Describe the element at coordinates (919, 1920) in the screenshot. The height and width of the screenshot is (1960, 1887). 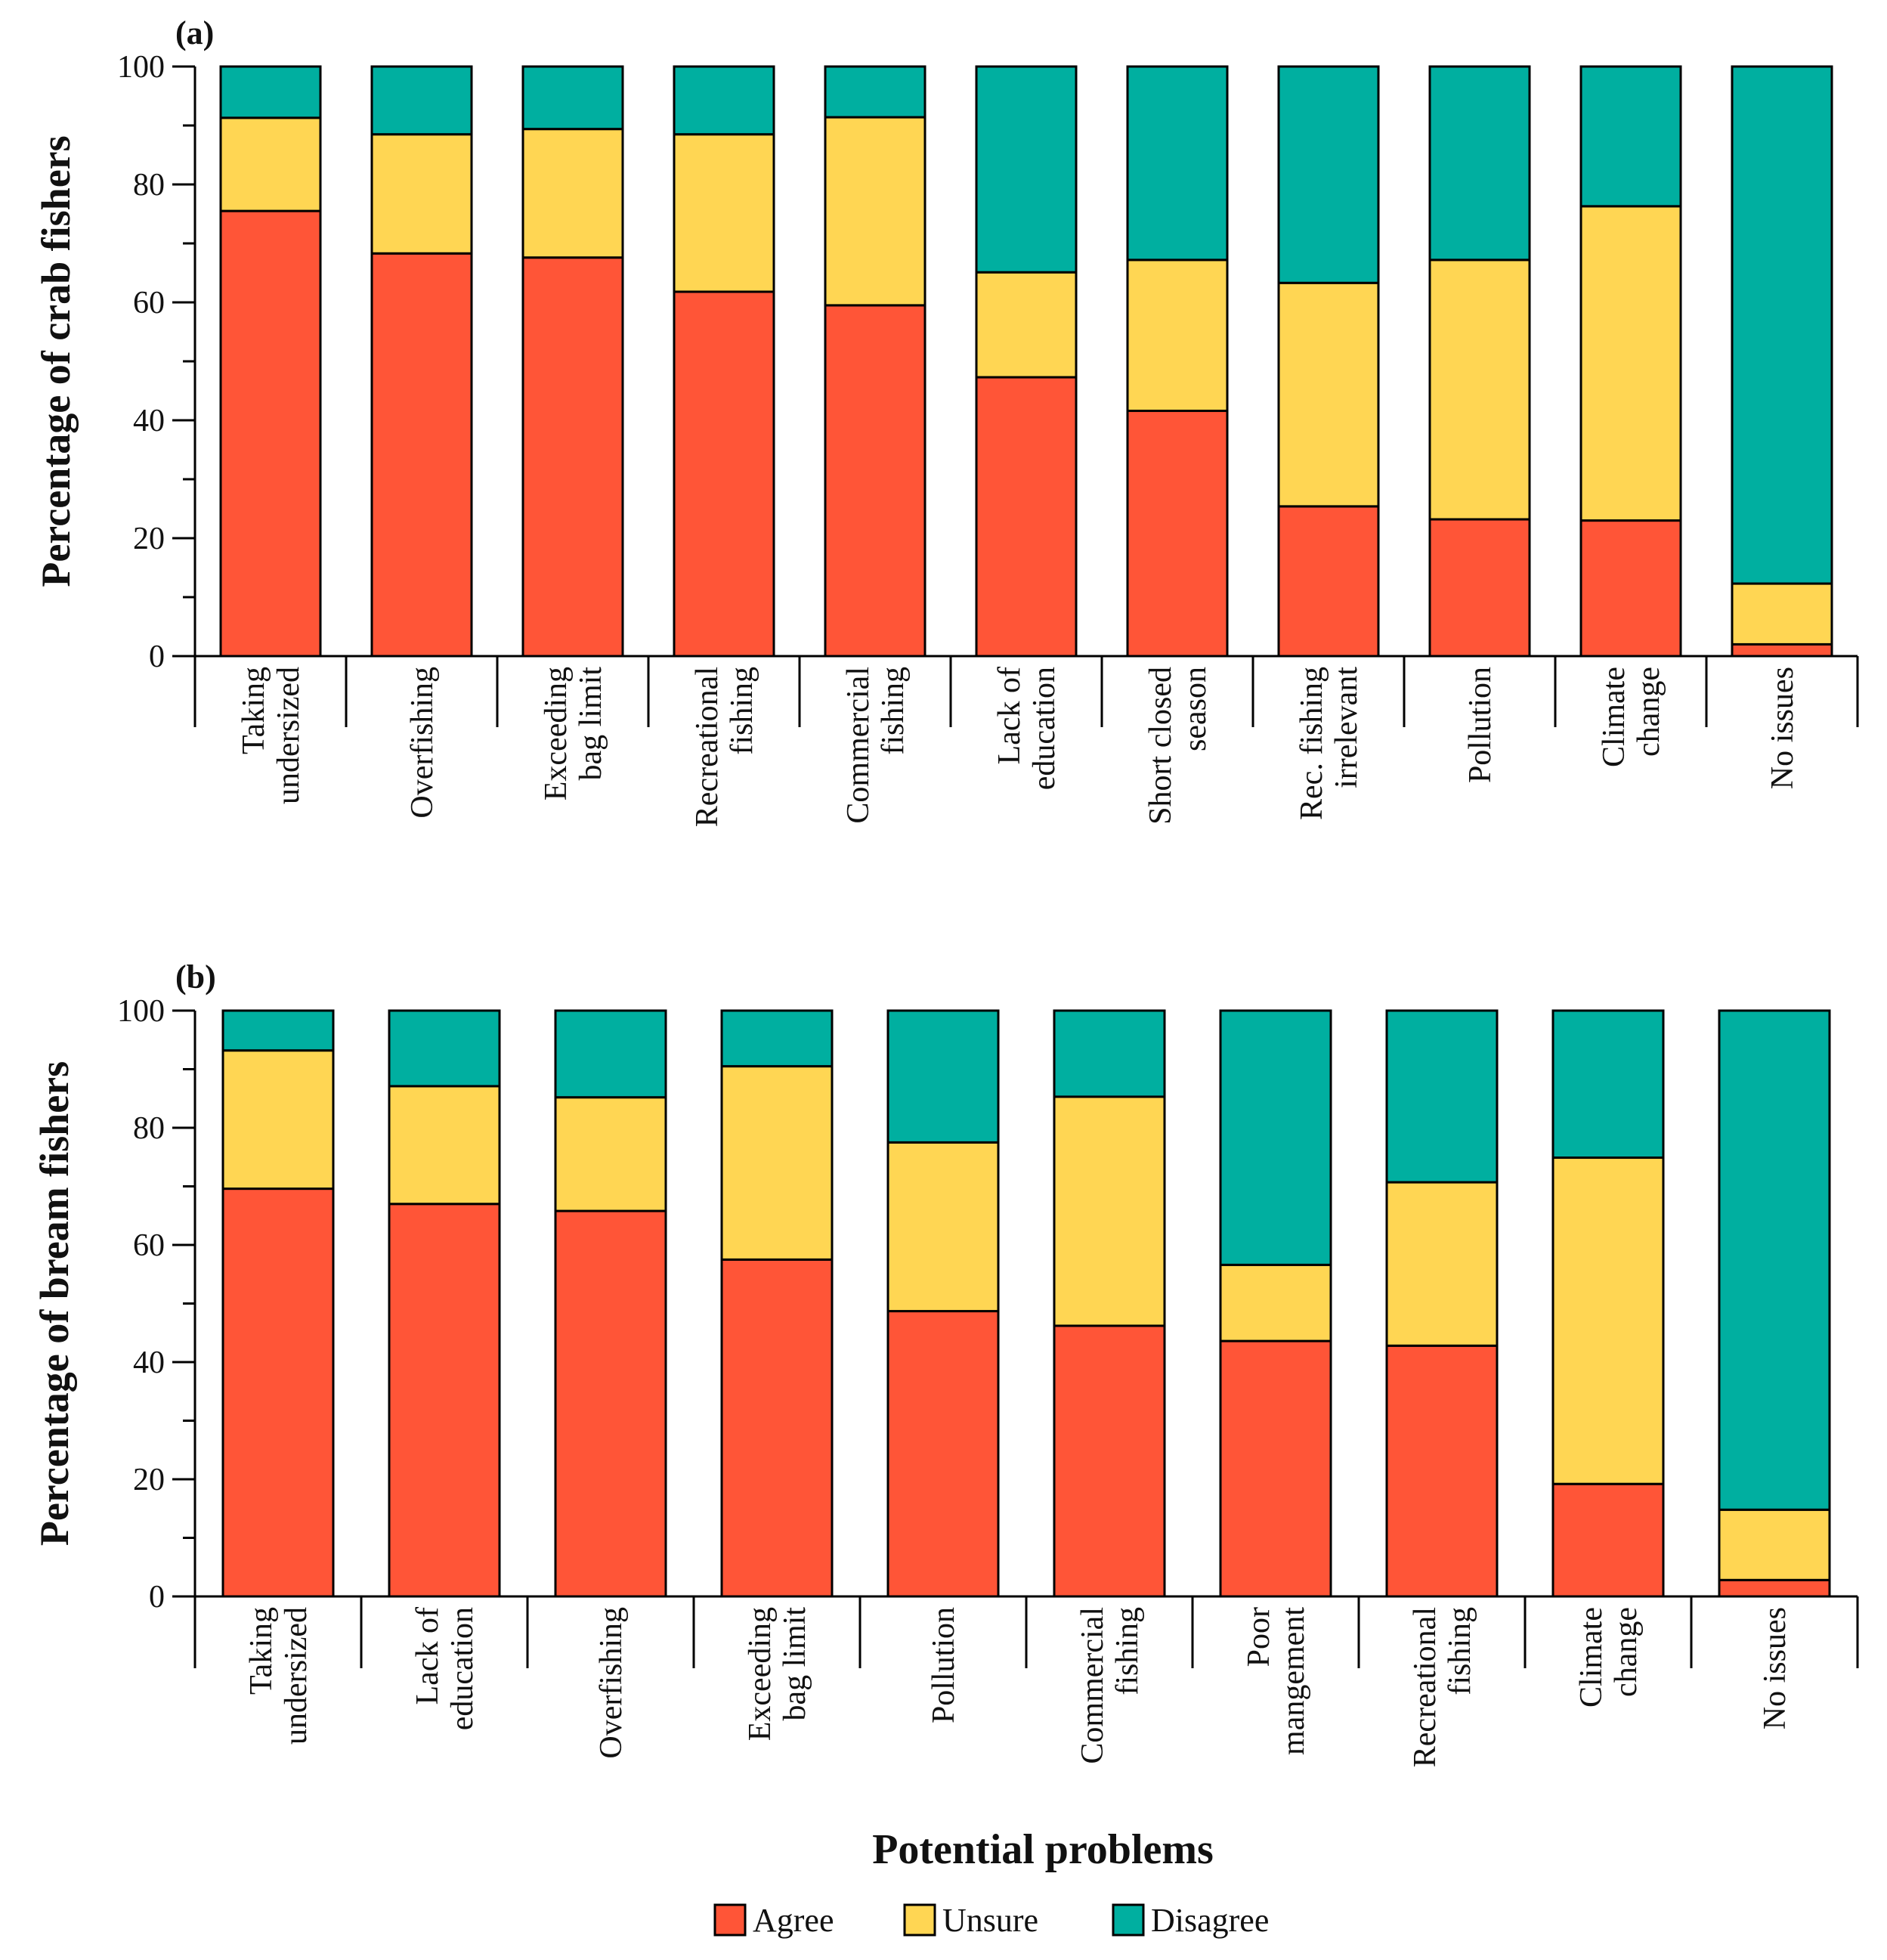
I see `legend-swatch-unsure` at that location.